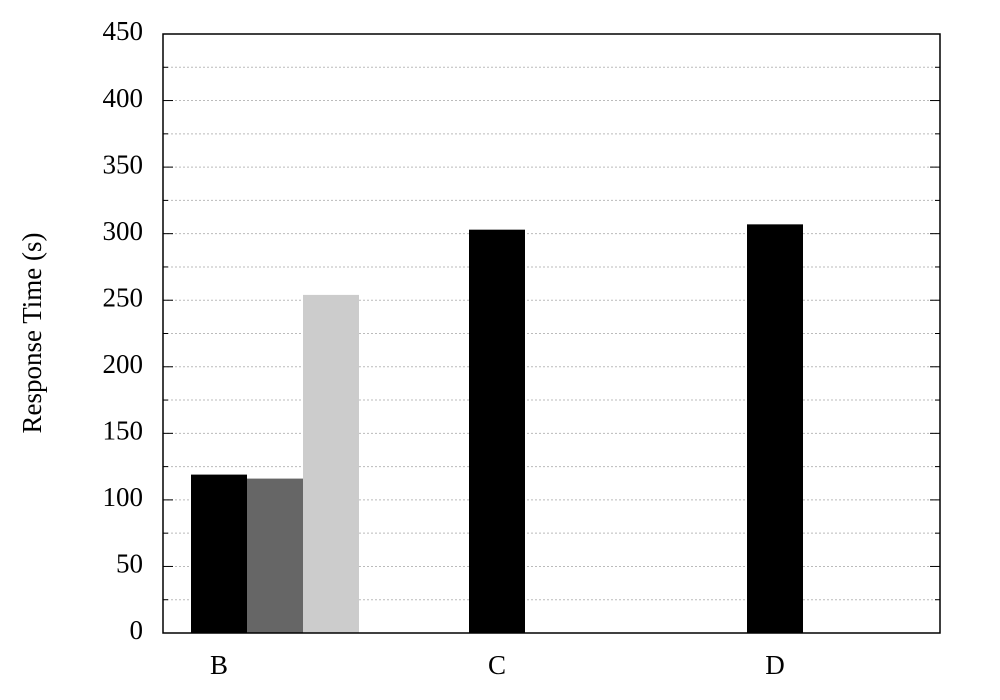 Image resolution: width=1000 pixels, height=700 pixels. Describe the element at coordinates (123, 164) in the screenshot. I see `y-tick-label: 350` at that location.